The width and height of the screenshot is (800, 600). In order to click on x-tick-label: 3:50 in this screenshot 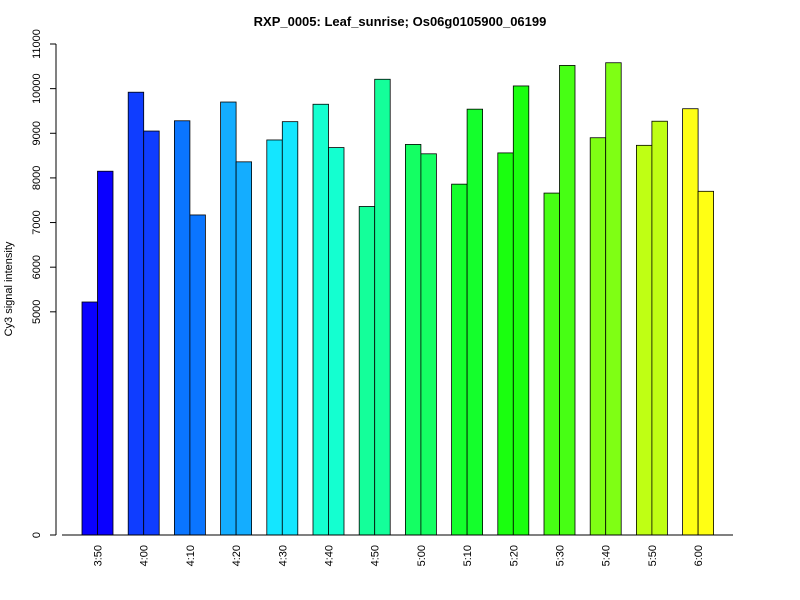, I will do `click(99, 555)`.